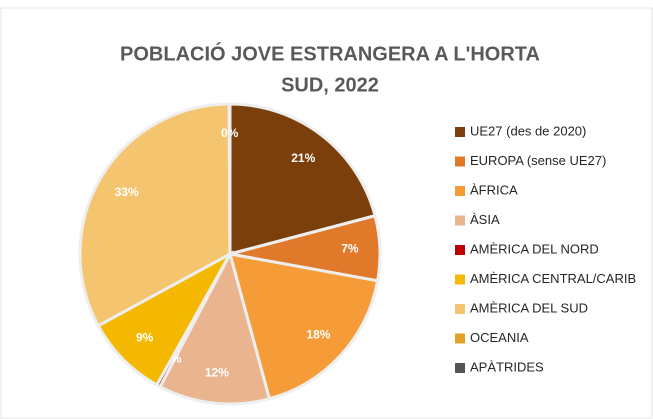  Describe the element at coordinates (528, 130) in the screenshot. I see `legend-label: UE27 (des de 2020)` at that location.